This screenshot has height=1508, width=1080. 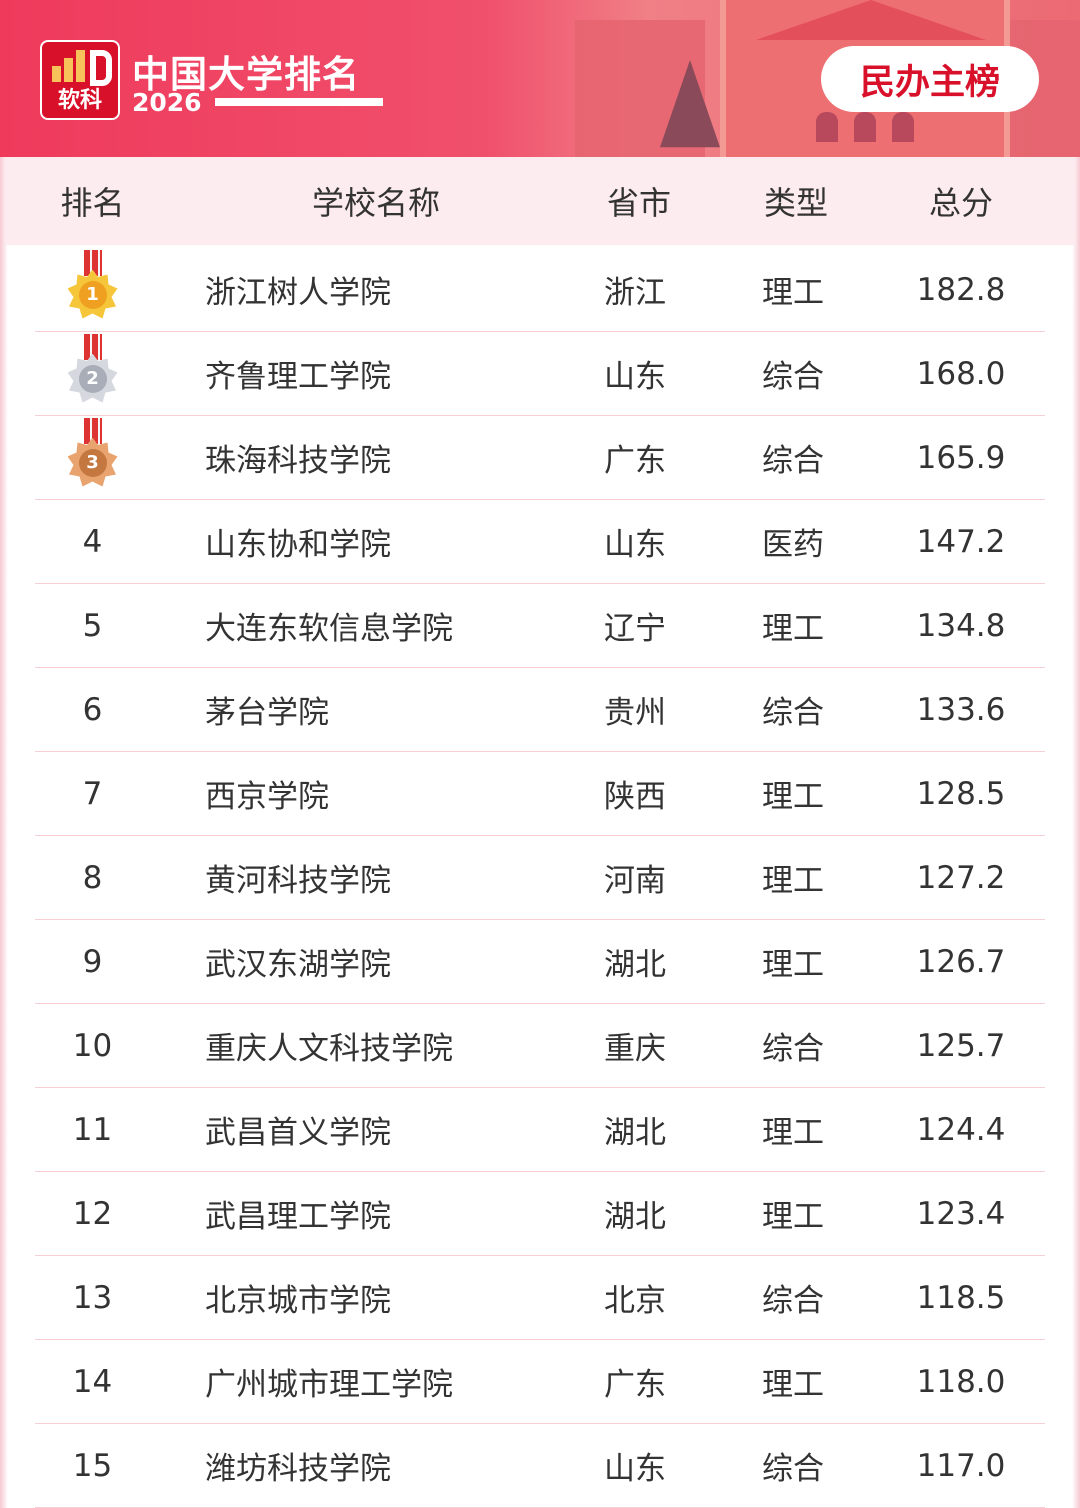 I want to click on school-name: 北京城市学院, so click(x=298, y=1301).